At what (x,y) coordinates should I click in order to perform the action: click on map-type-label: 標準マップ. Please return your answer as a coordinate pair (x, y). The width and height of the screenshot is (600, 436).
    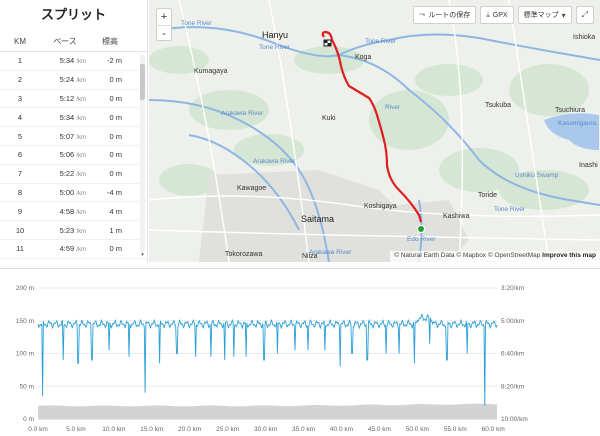
    Looking at the image, I should click on (541, 15).